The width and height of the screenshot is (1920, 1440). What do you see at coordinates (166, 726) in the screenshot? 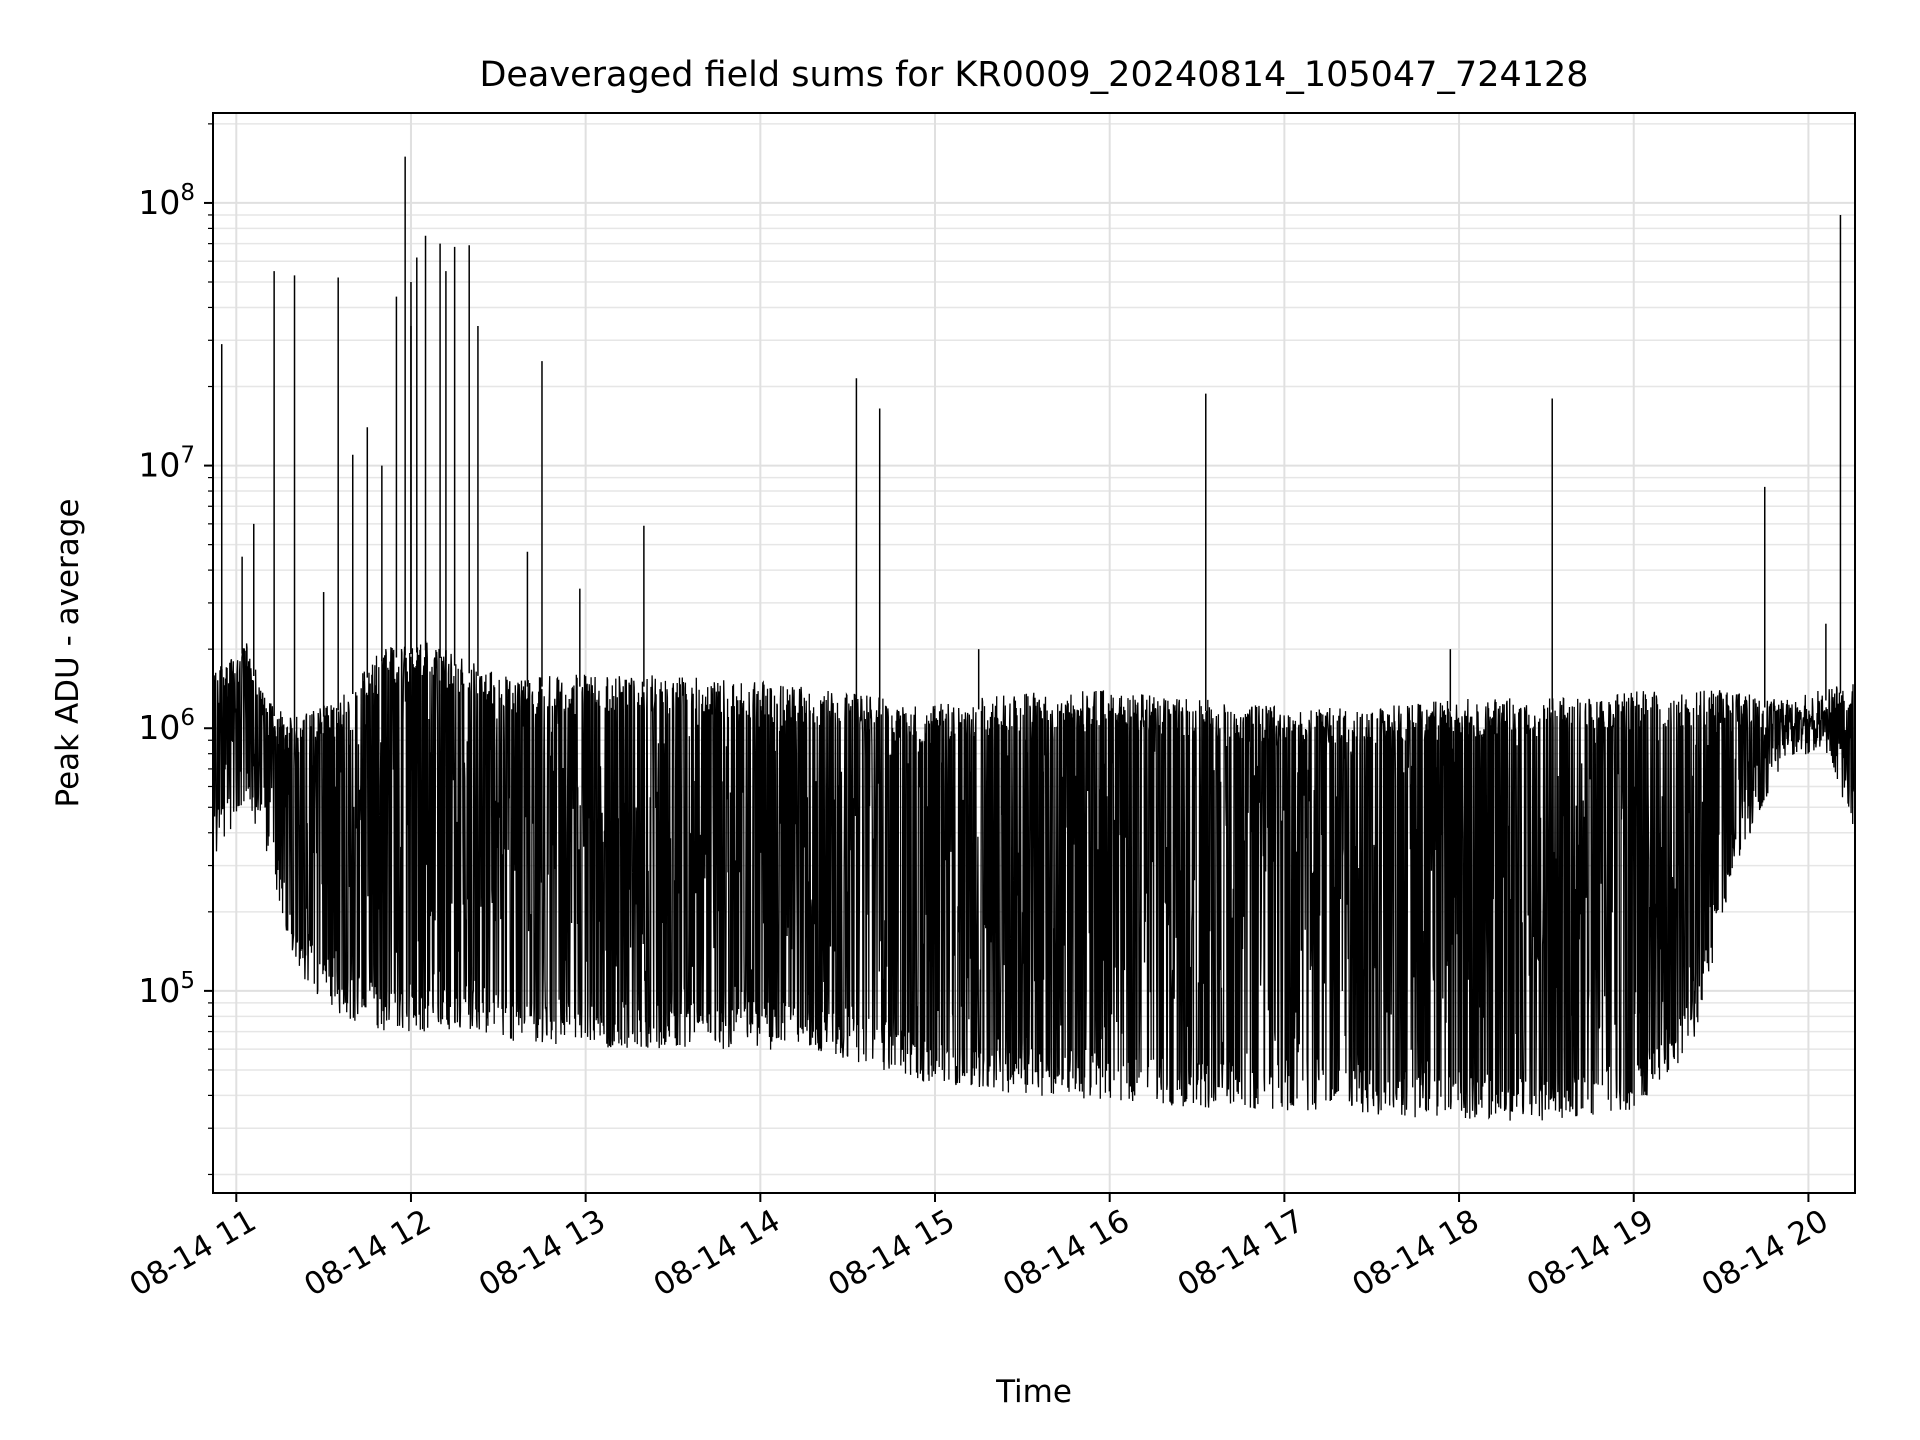
I see `y-tick-label: 106` at bounding box center [166, 726].